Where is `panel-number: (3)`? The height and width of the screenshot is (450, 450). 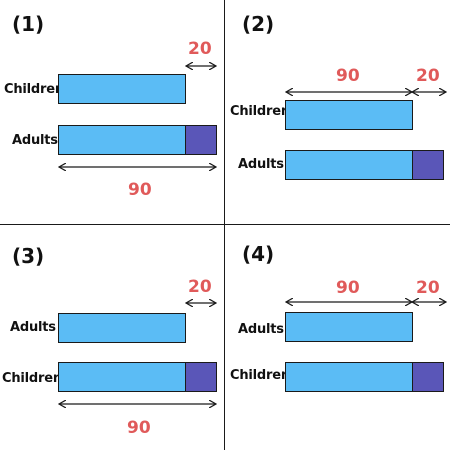 panel-number: (3) is located at coordinates (28, 256).